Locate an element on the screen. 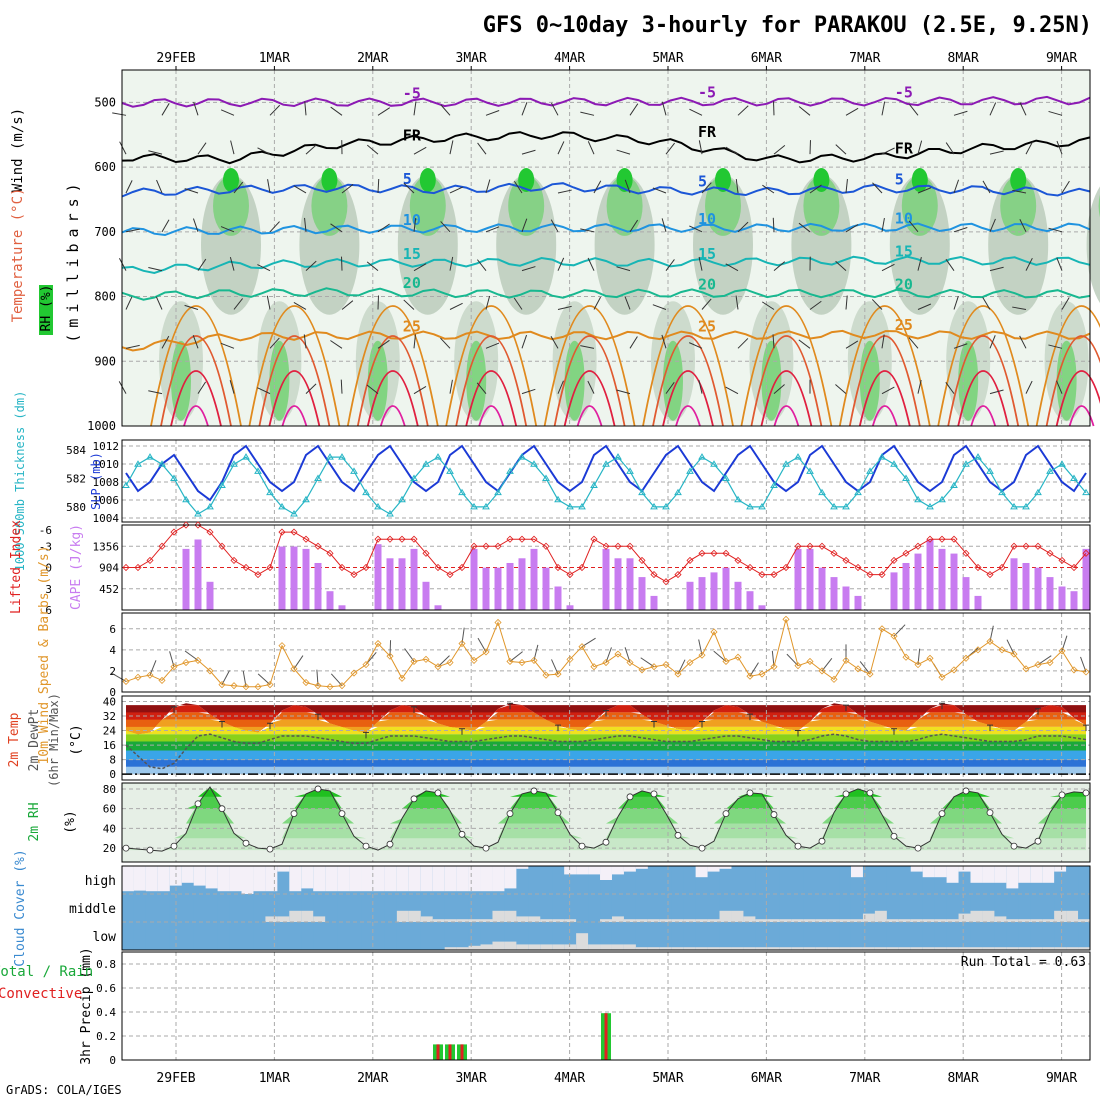  rh-tick-label: 60 is located at coordinates (109, 809).